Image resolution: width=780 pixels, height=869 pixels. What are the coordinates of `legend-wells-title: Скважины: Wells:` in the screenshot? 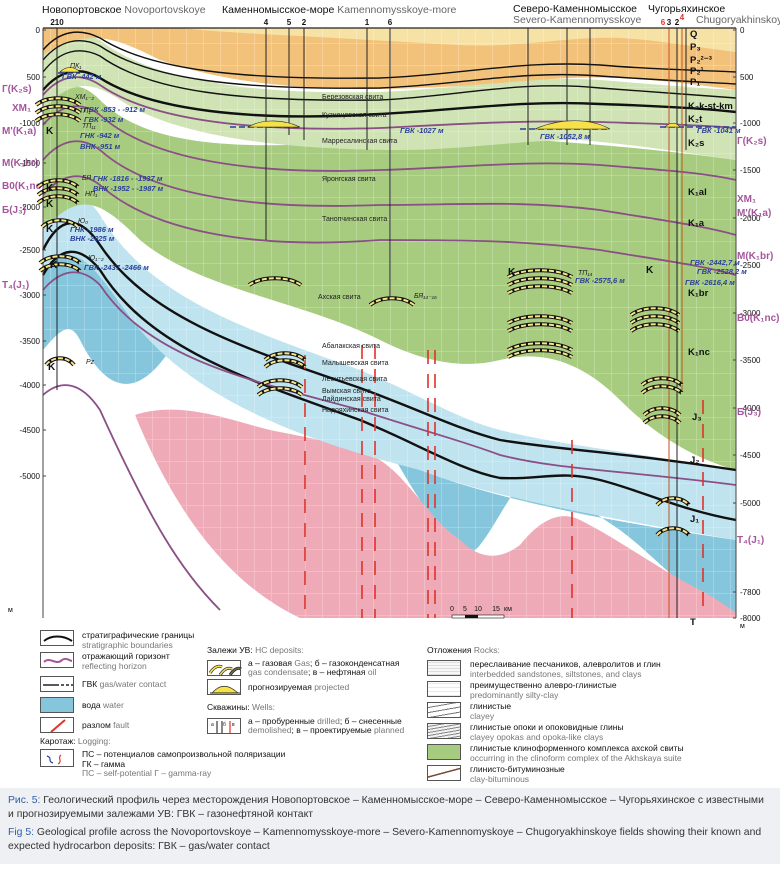 It's located at (241, 707).